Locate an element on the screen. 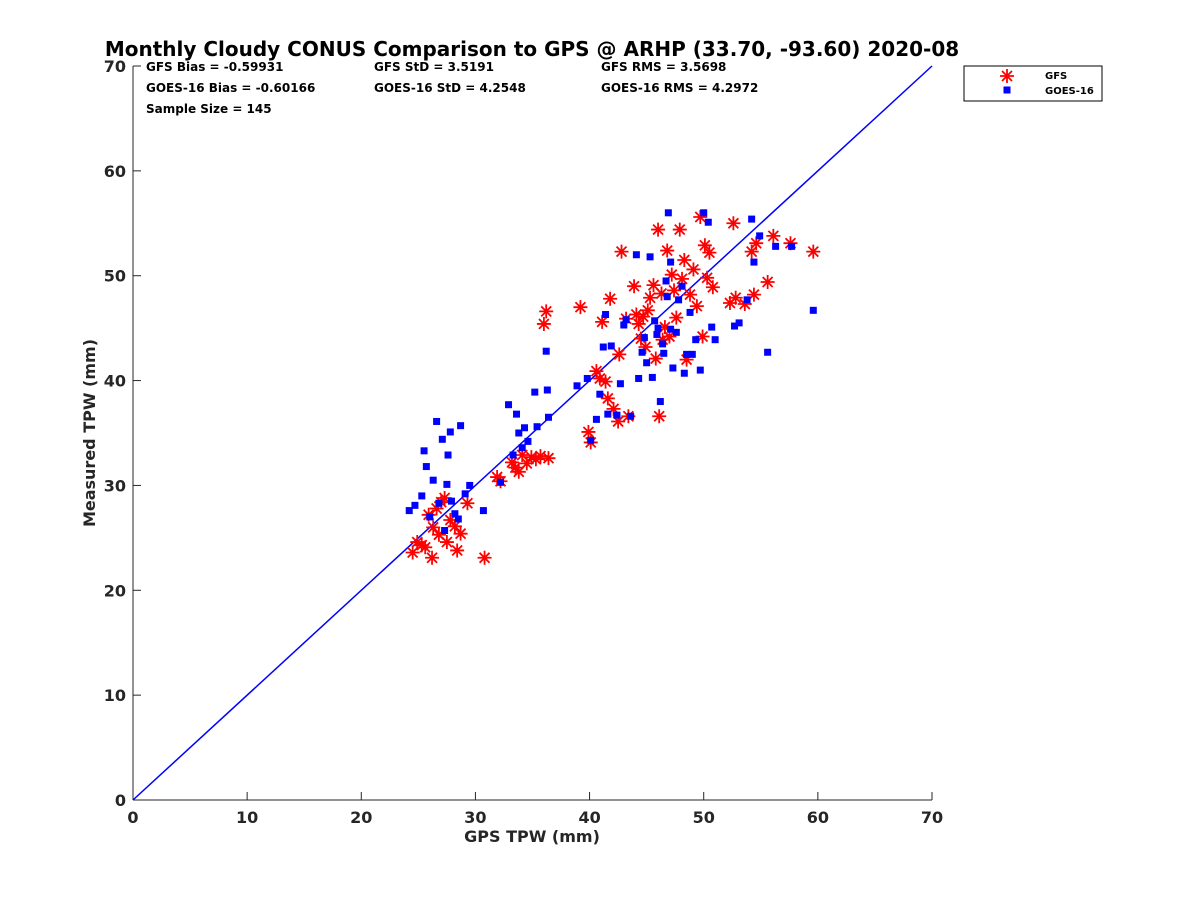 This screenshot has width=1200, height=900. y-tick-label: 20 is located at coordinates (115, 590).